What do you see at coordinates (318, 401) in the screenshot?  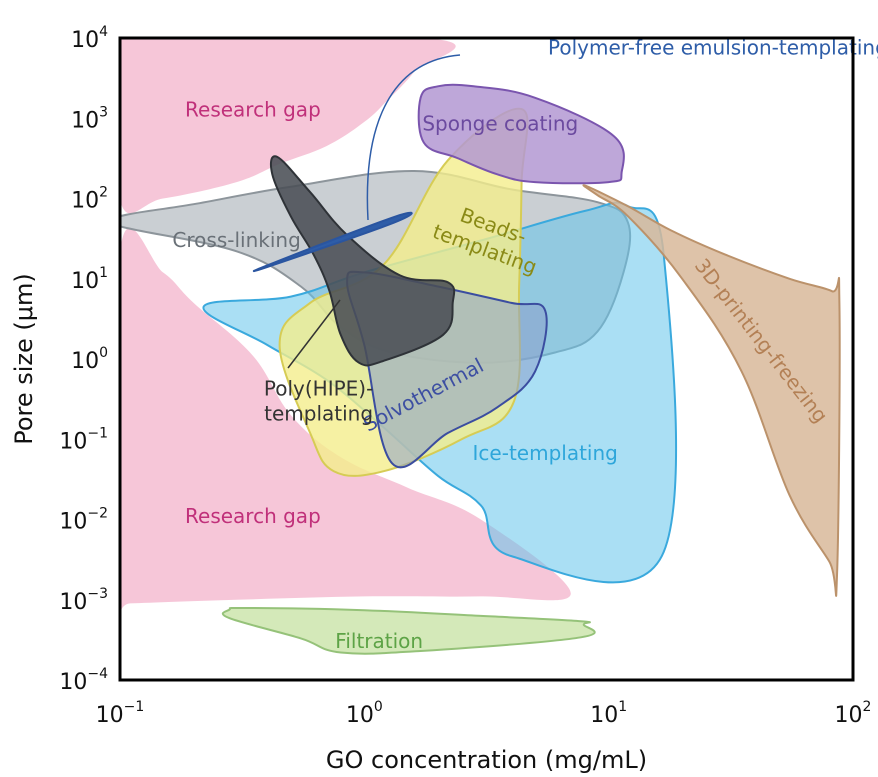 I see `region-label-poly-hipe-templating-7: Poly(HIPE)-templating` at bounding box center [318, 401].